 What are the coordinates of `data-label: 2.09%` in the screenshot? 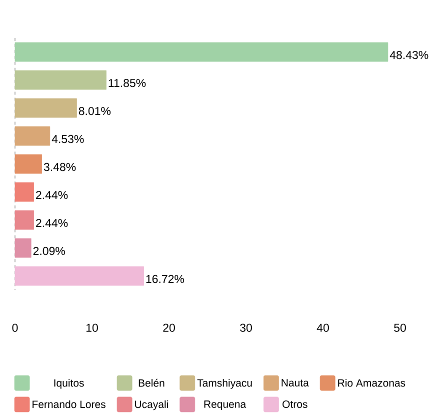 It's located at (49, 251).